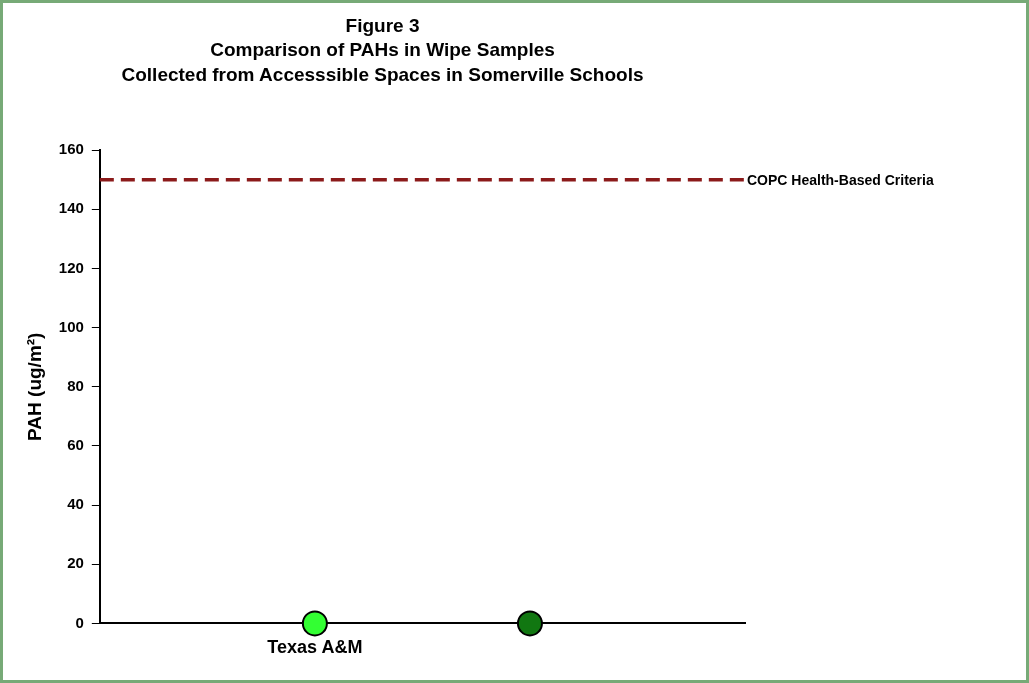 The height and width of the screenshot is (683, 1029). What do you see at coordinates (75, 563) in the screenshot?
I see `y-tick-label: 20` at bounding box center [75, 563].